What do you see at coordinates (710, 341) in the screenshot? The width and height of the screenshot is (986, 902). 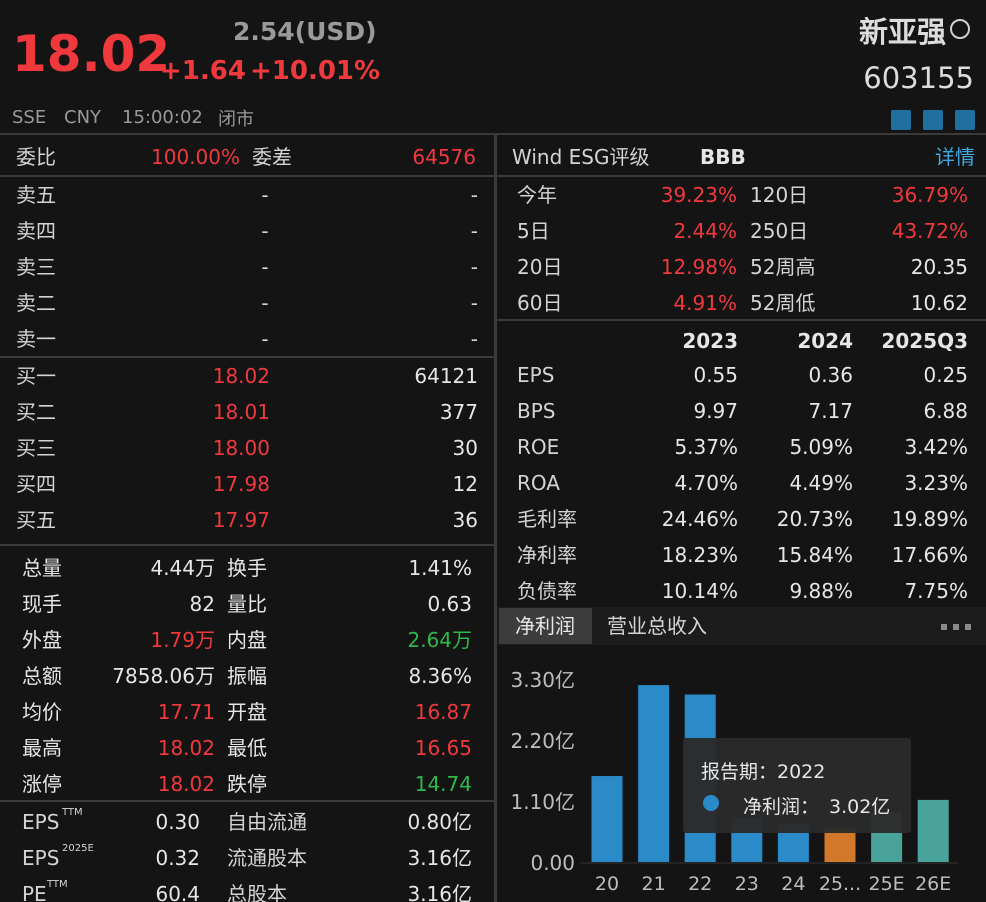 I see `fin-column: 2023` at bounding box center [710, 341].